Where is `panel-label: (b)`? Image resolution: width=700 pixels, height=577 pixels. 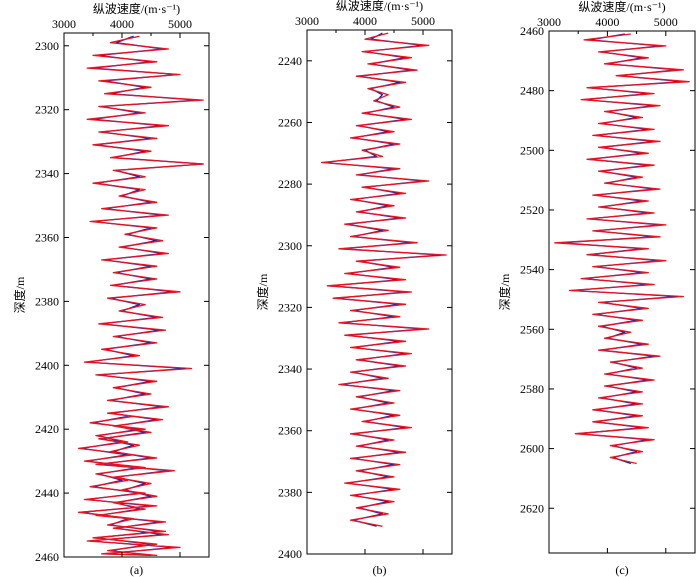
panel-label: (b) is located at coordinates (380, 570).